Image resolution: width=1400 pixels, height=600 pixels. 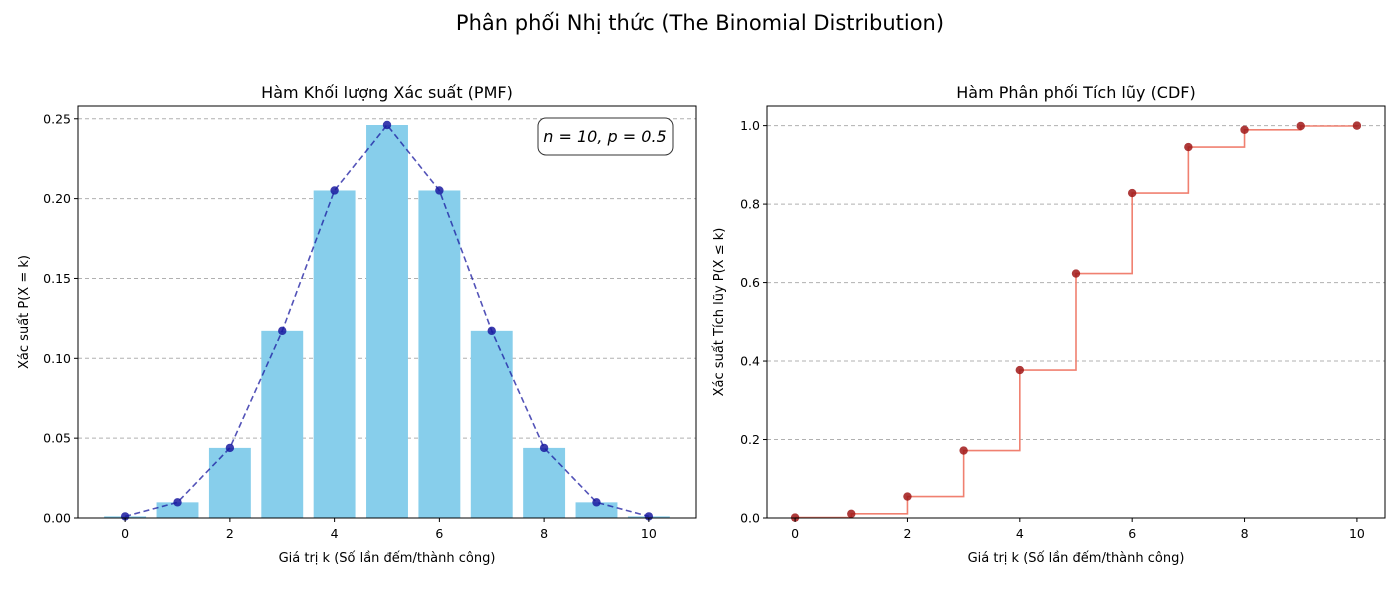 What do you see at coordinates (57, 358) in the screenshot?
I see `pmf-y-tick-label: 0.10` at bounding box center [57, 358].